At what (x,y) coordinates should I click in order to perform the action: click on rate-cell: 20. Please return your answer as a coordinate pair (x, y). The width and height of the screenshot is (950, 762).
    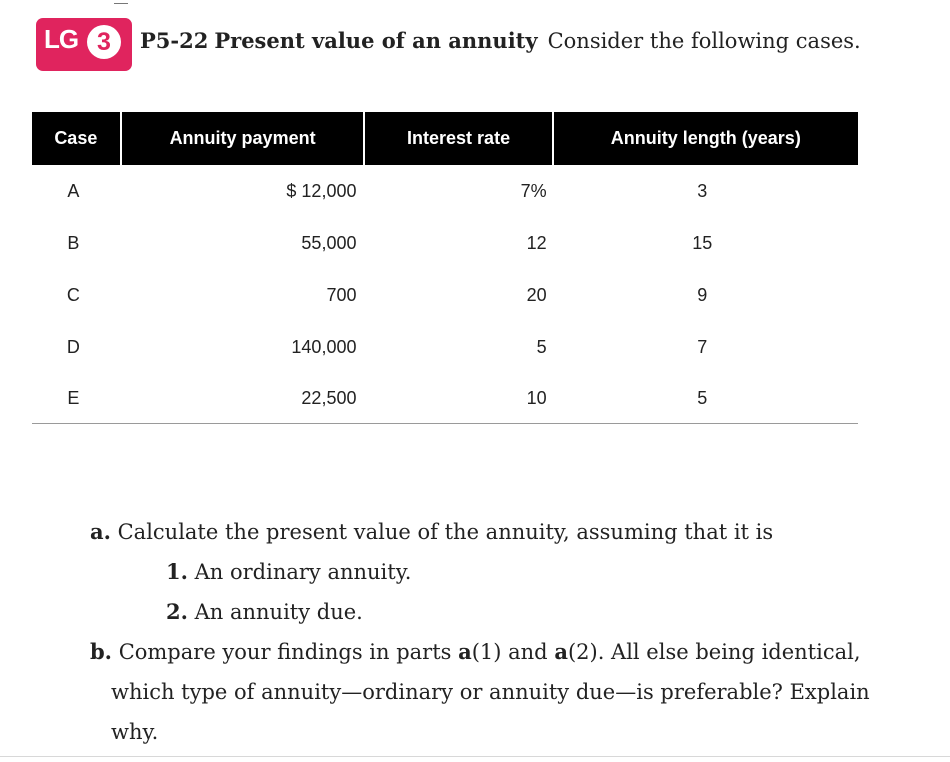
    Looking at the image, I should click on (536, 294).